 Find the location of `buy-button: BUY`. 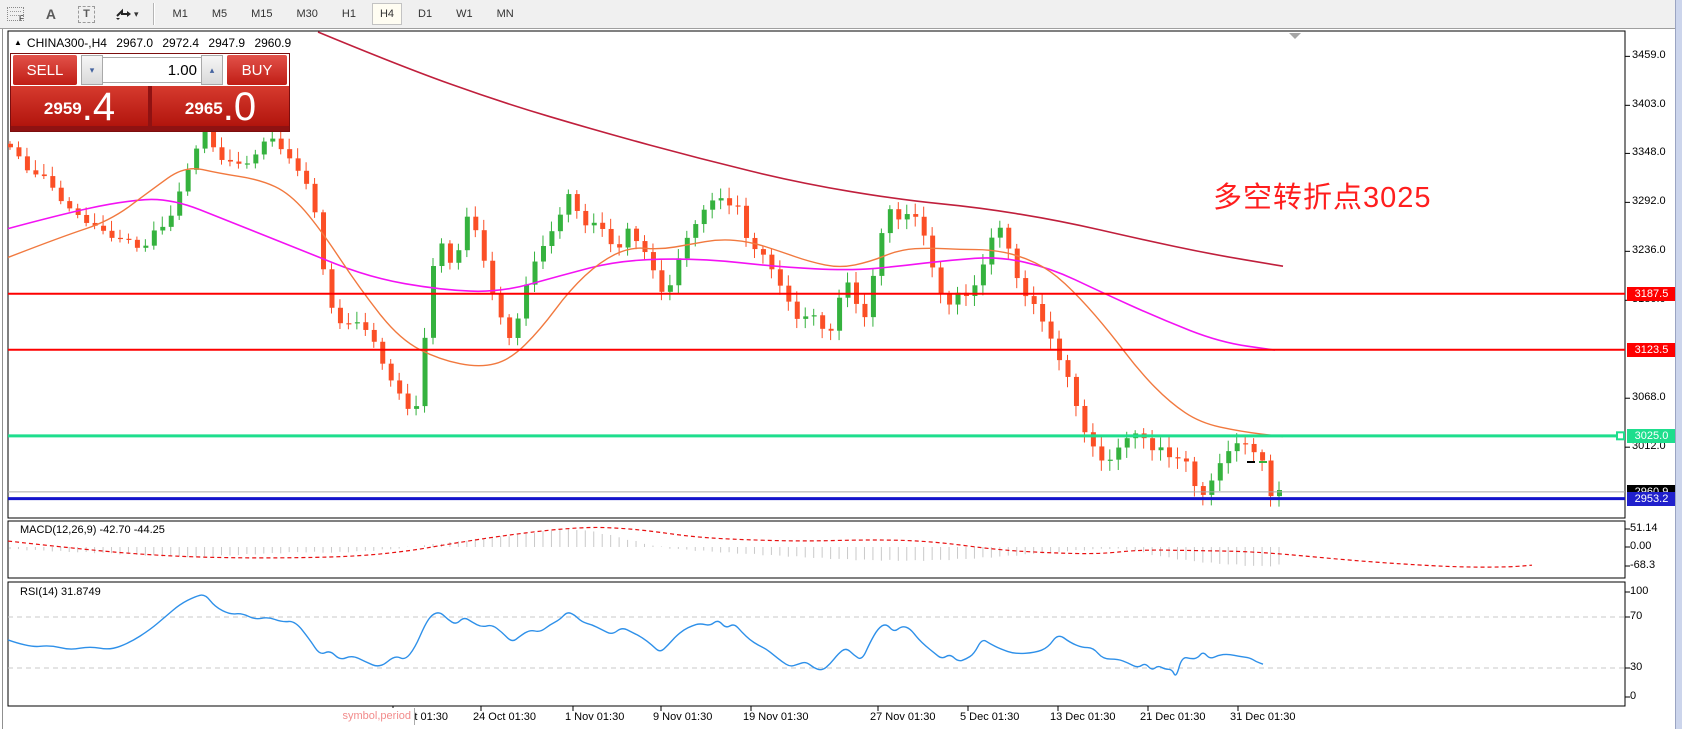

buy-button: BUY is located at coordinates (257, 70).